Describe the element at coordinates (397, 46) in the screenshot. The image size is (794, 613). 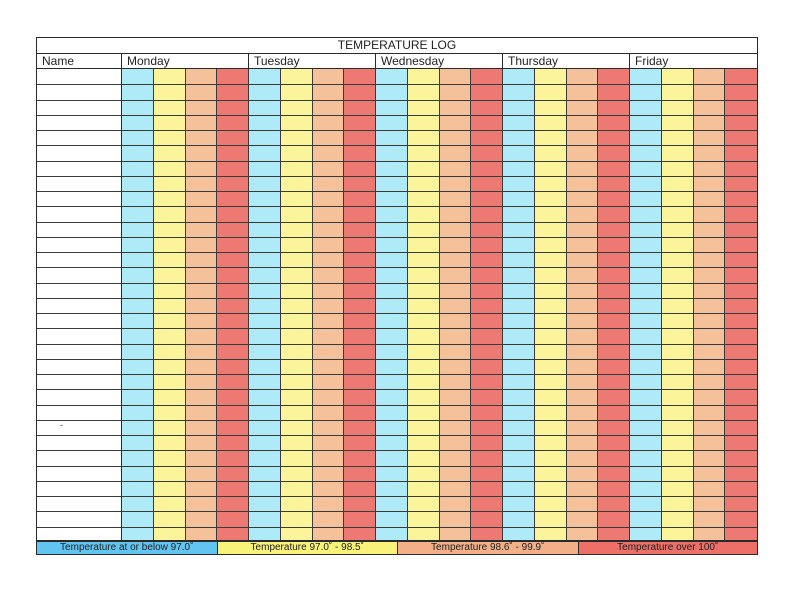
I see `sheet-title: TEMPERATURE LOG` at that location.